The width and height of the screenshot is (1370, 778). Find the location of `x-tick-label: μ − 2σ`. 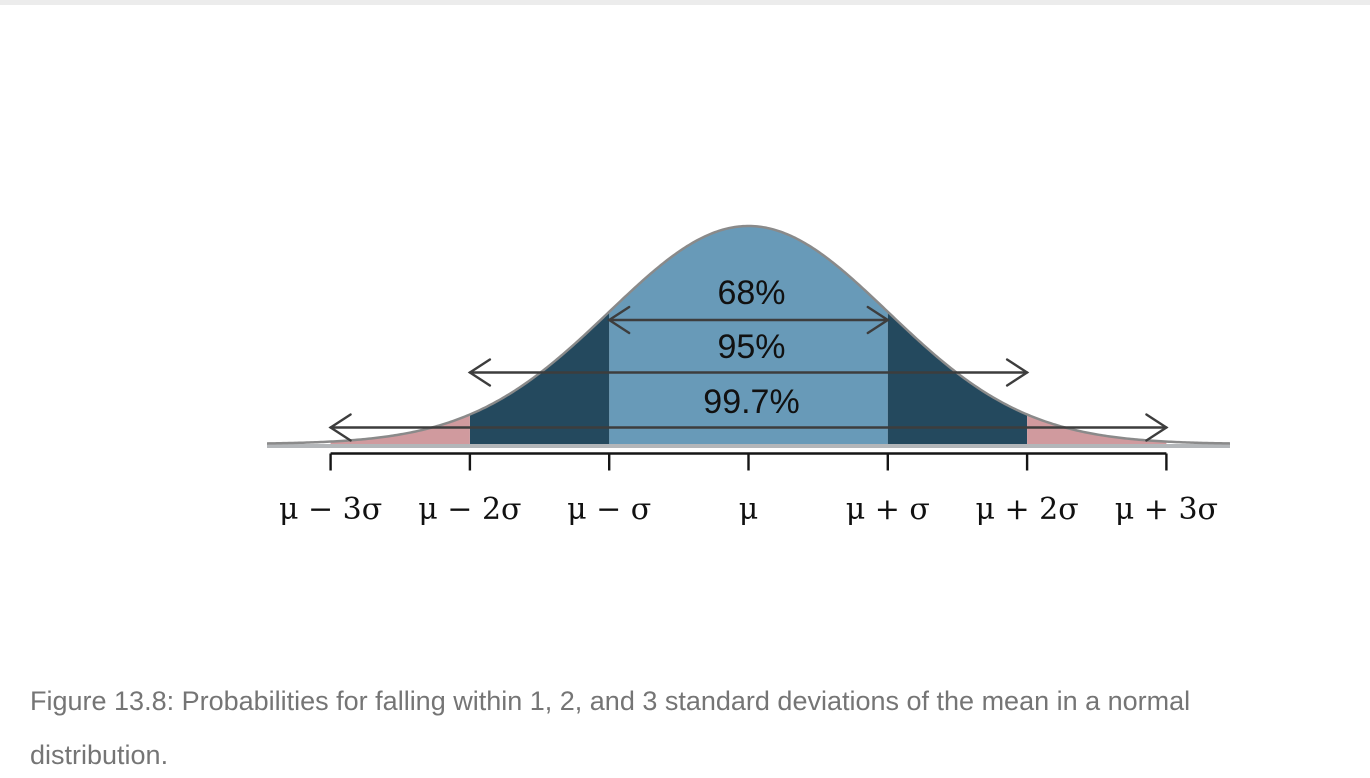

x-tick-label: μ − 2σ is located at coordinates (469, 509).